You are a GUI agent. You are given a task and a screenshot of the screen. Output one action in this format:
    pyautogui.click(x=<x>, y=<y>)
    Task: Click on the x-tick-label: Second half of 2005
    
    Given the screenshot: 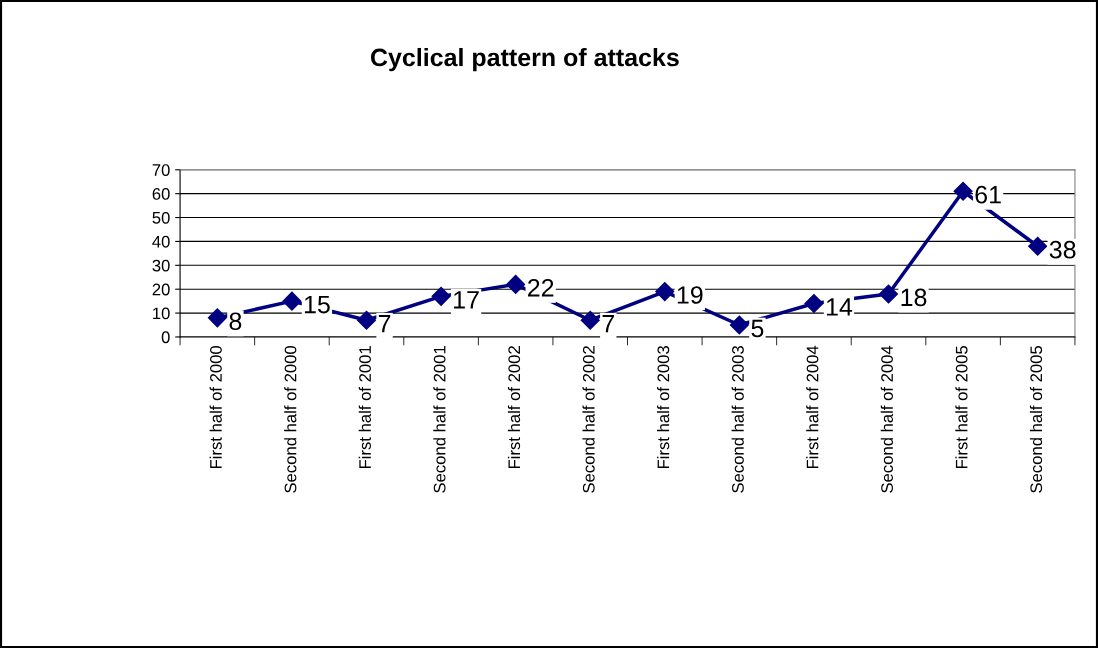 What is the action you would take?
    pyautogui.click(x=1036, y=419)
    